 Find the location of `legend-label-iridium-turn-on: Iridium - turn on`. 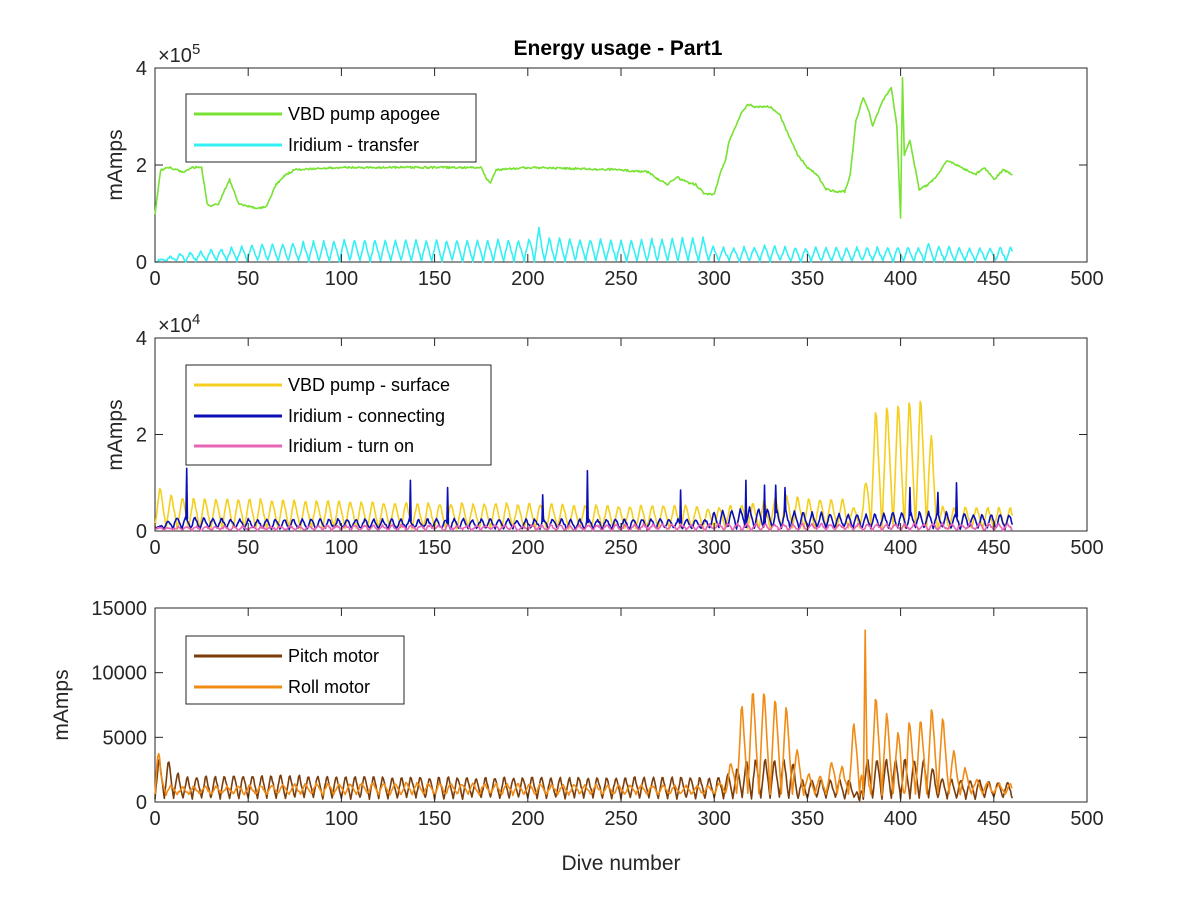

legend-label-iridium-turn-on: Iridium - turn on is located at coordinates (351, 446).